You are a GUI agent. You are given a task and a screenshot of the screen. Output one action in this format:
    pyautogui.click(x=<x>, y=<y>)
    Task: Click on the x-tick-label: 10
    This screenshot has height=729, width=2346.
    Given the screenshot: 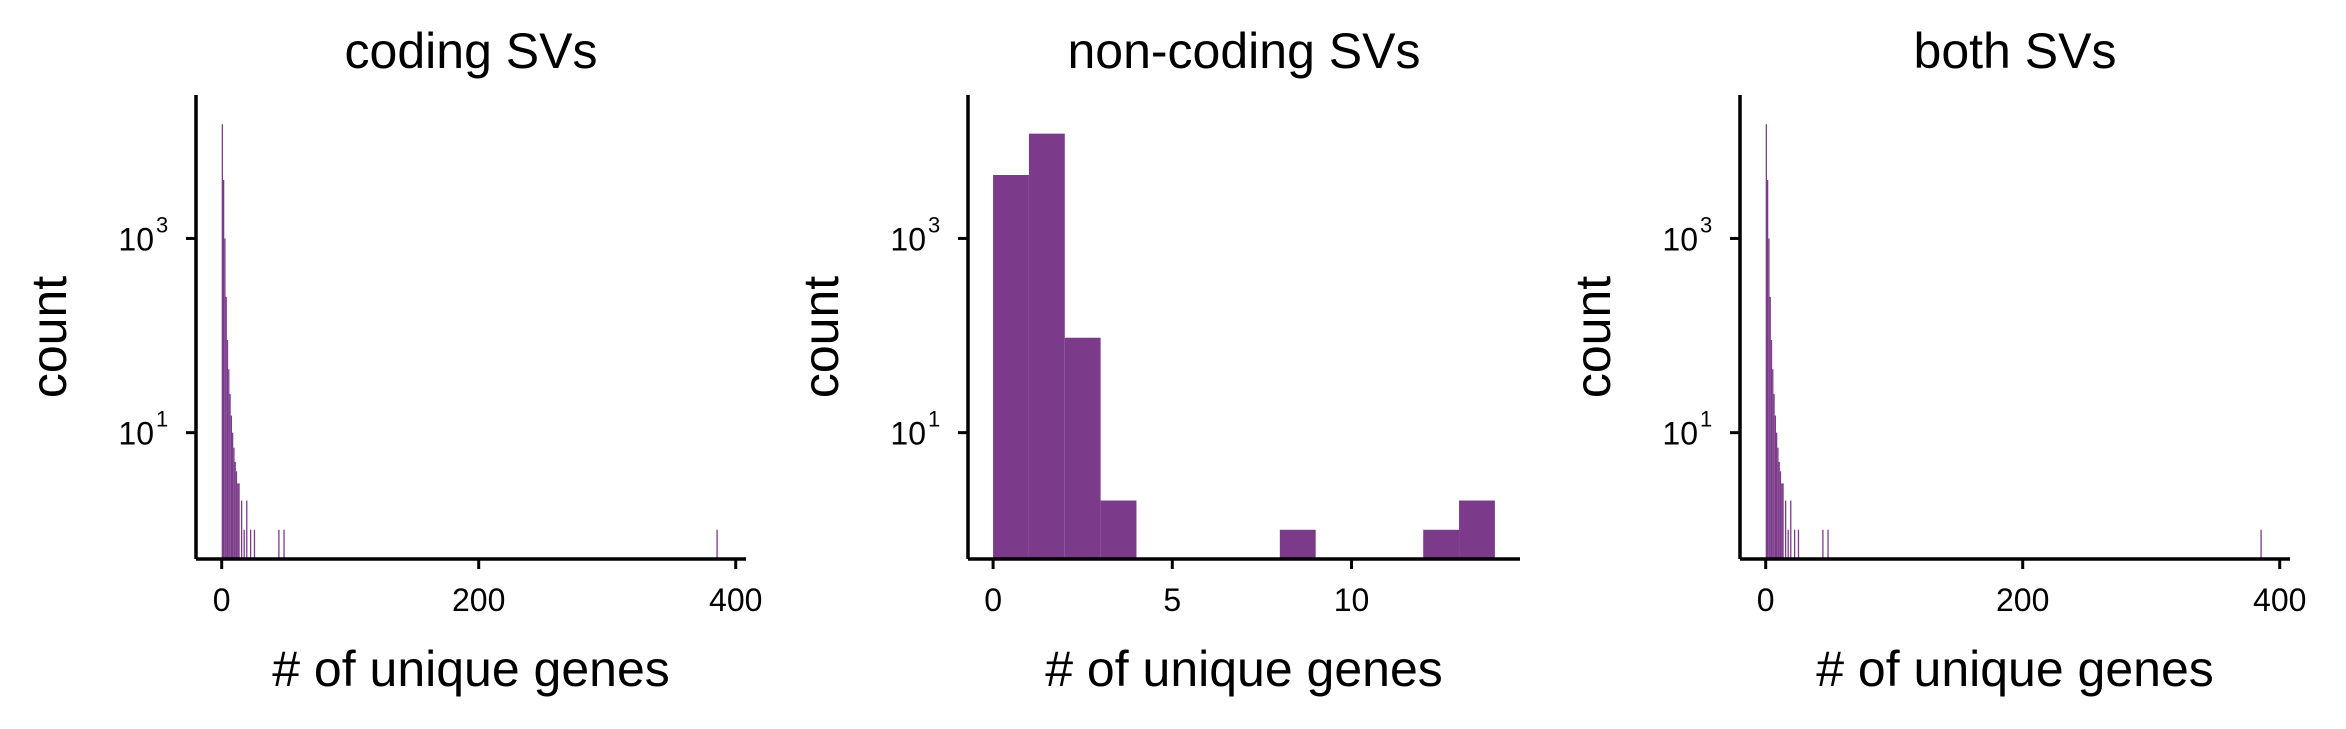 What is the action you would take?
    pyautogui.click(x=1352, y=600)
    